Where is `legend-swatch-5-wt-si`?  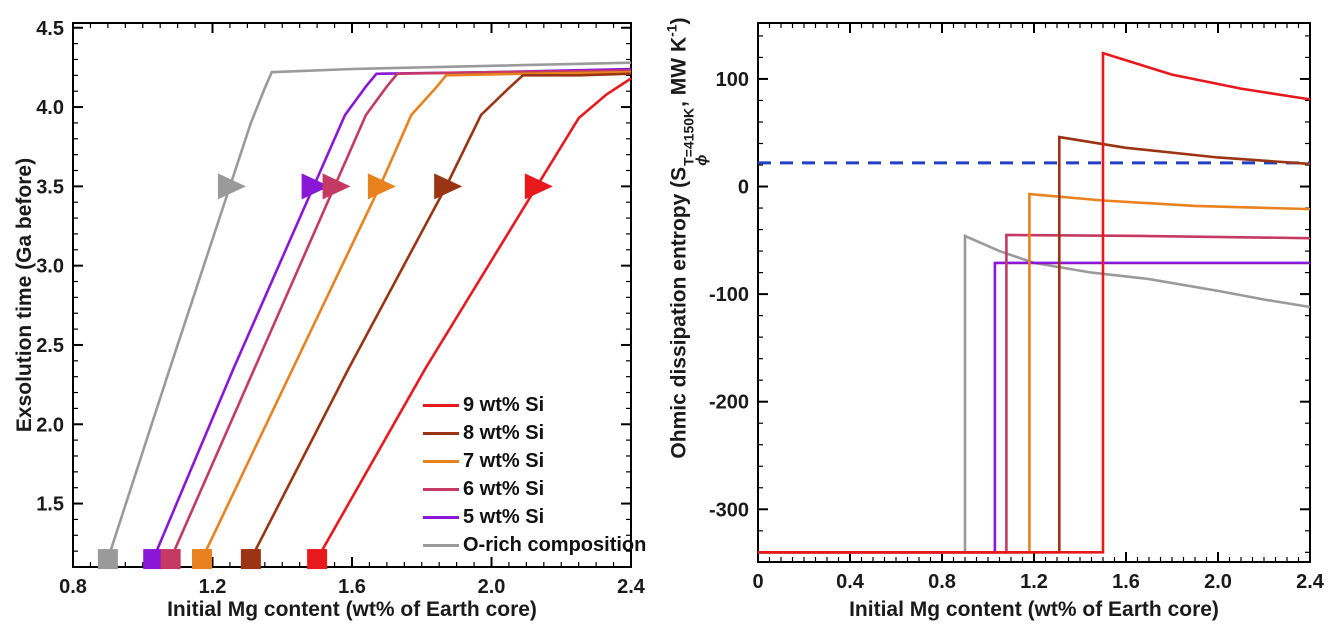
legend-swatch-5-wt-si is located at coordinates (441, 517).